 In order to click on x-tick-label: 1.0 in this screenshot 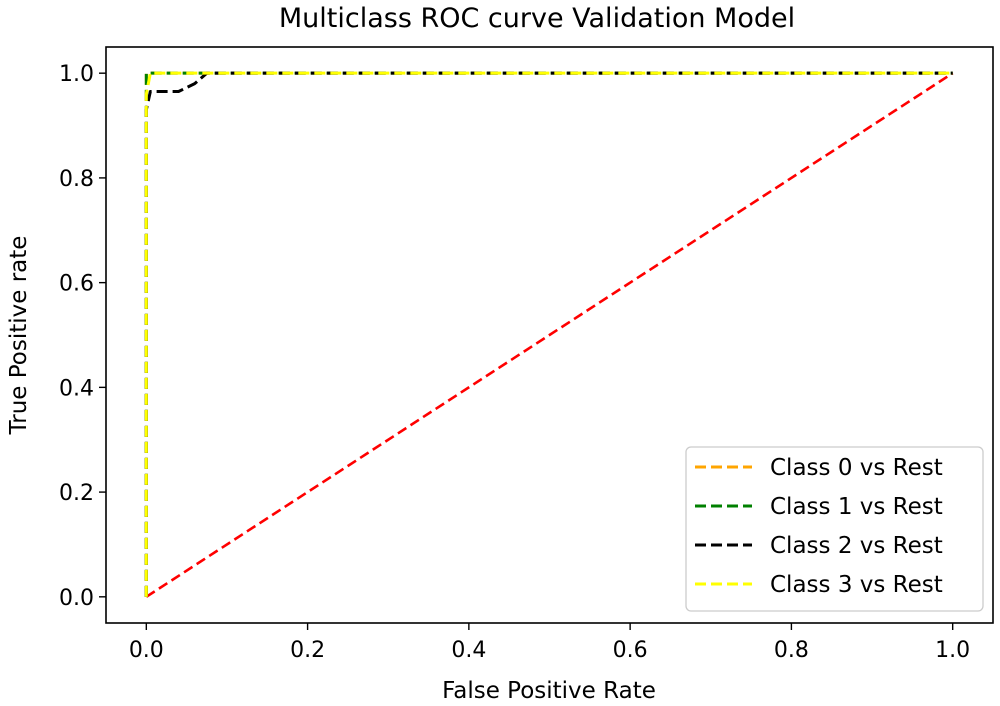, I will do `click(952, 650)`.